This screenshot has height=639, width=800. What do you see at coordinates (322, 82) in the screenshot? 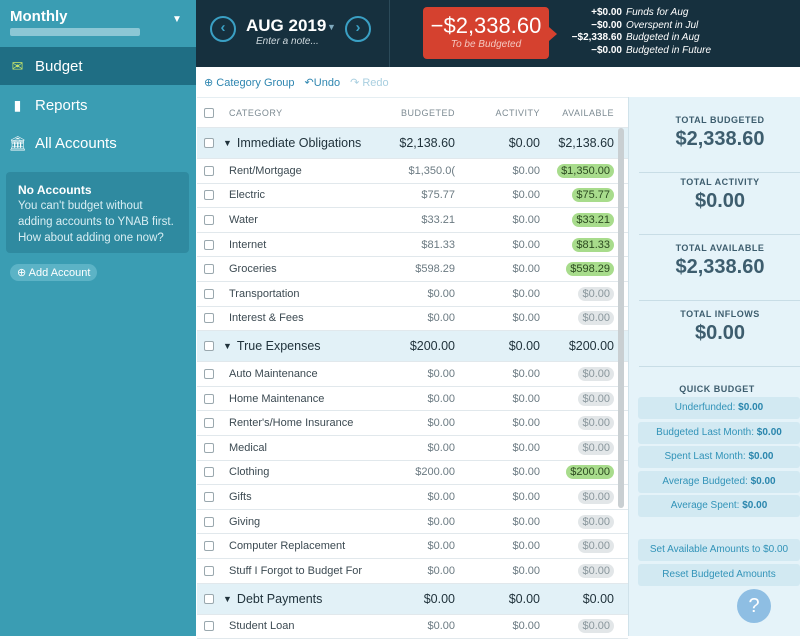
I see `undo-button: ↶Undo` at bounding box center [322, 82].